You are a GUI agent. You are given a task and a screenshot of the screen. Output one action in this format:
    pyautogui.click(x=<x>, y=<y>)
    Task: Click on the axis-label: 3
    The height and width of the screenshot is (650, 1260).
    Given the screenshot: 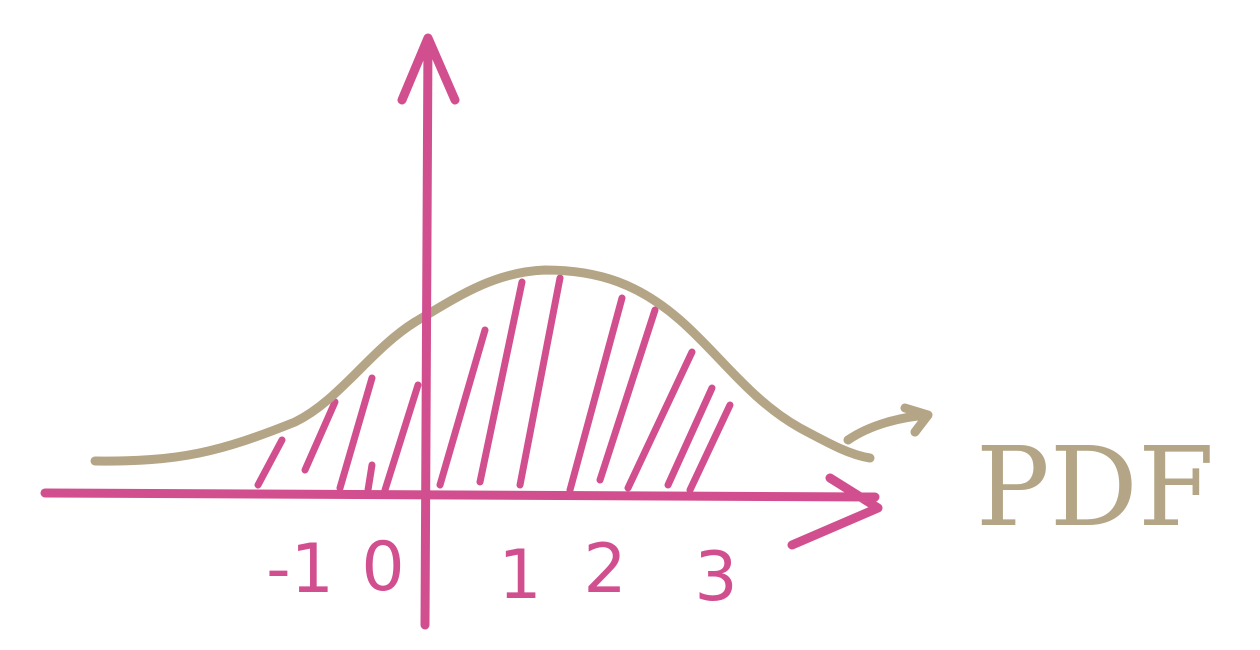 What is the action you would take?
    pyautogui.click(x=715, y=577)
    